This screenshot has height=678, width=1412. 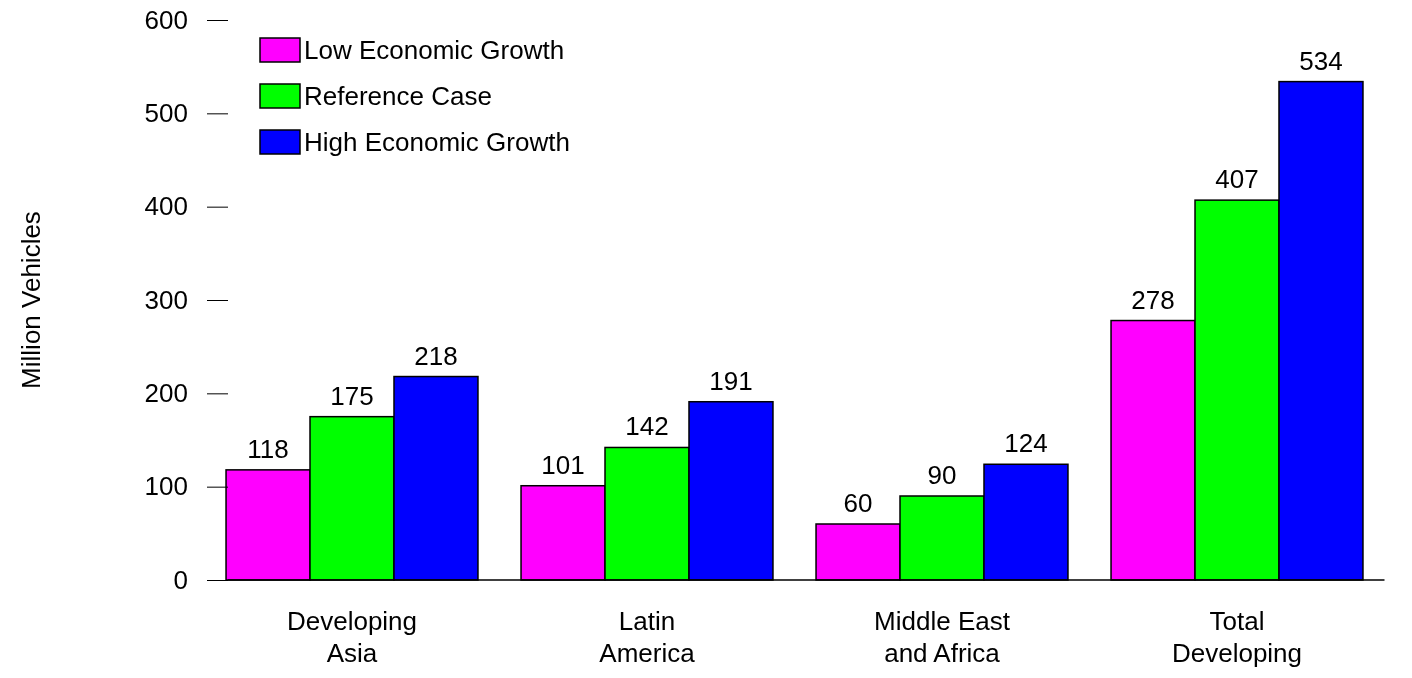 I want to click on y-tick-label: 400, so click(x=166, y=206).